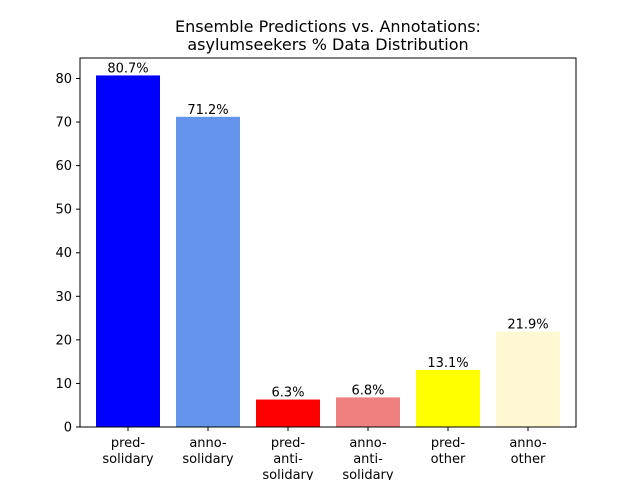 Image resolution: width=640 pixels, height=485 pixels. I want to click on y-tick-label-1: 10, so click(63, 384).